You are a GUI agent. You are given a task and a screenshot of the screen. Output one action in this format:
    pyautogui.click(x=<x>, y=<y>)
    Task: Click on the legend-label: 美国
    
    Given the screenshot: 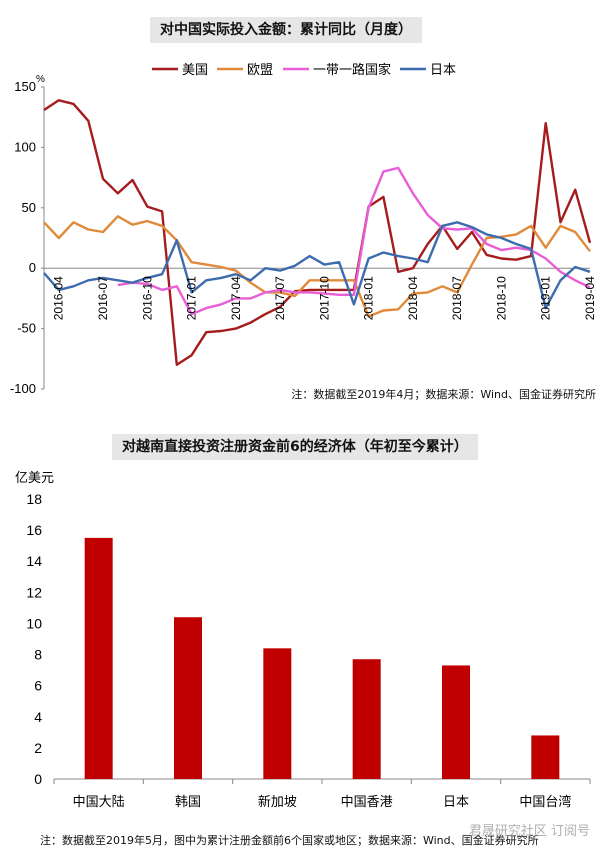 What is the action you would take?
    pyautogui.click(x=195, y=70)
    